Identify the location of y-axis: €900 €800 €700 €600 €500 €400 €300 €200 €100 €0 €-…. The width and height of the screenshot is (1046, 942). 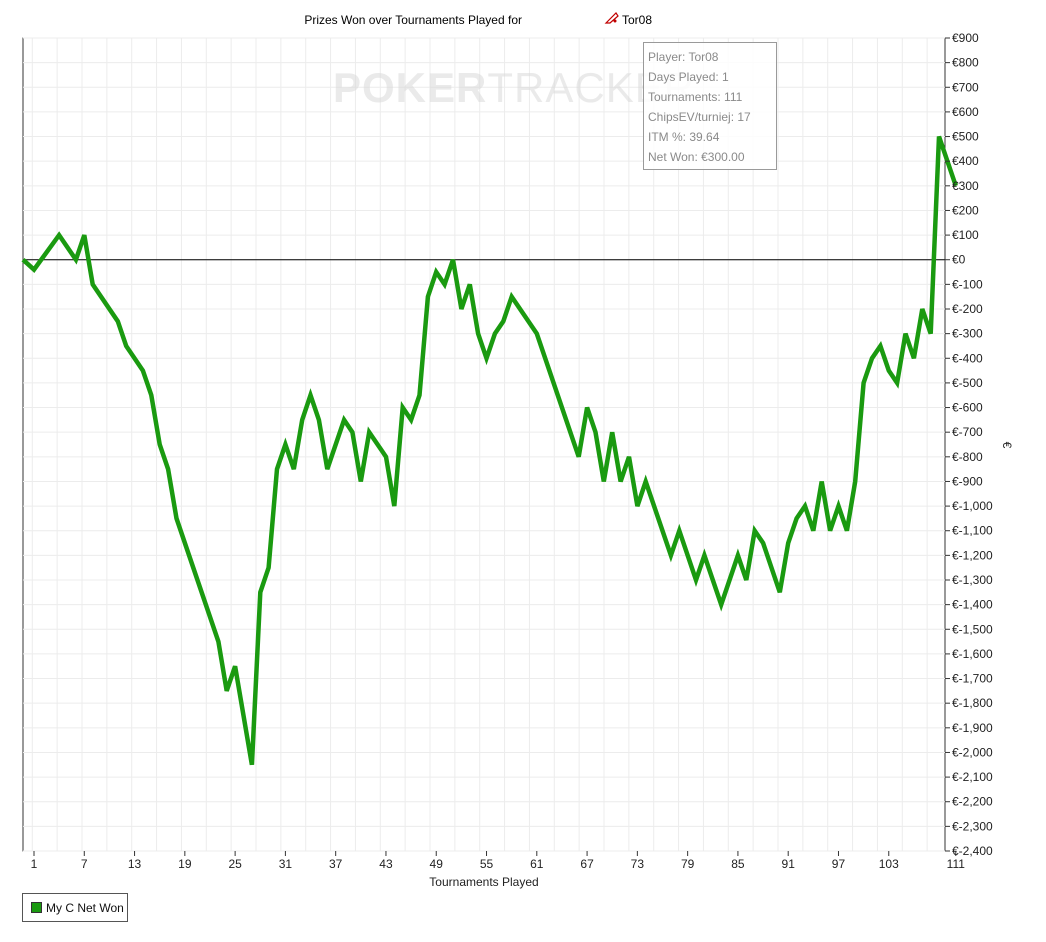
(969, 444).